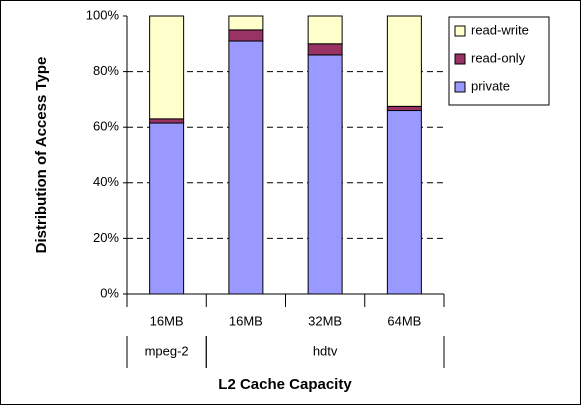 This screenshot has width=582, height=411. What do you see at coordinates (103, 14) in the screenshot?
I see `y-tick-label: 100%` at bounding box center [103, 14].